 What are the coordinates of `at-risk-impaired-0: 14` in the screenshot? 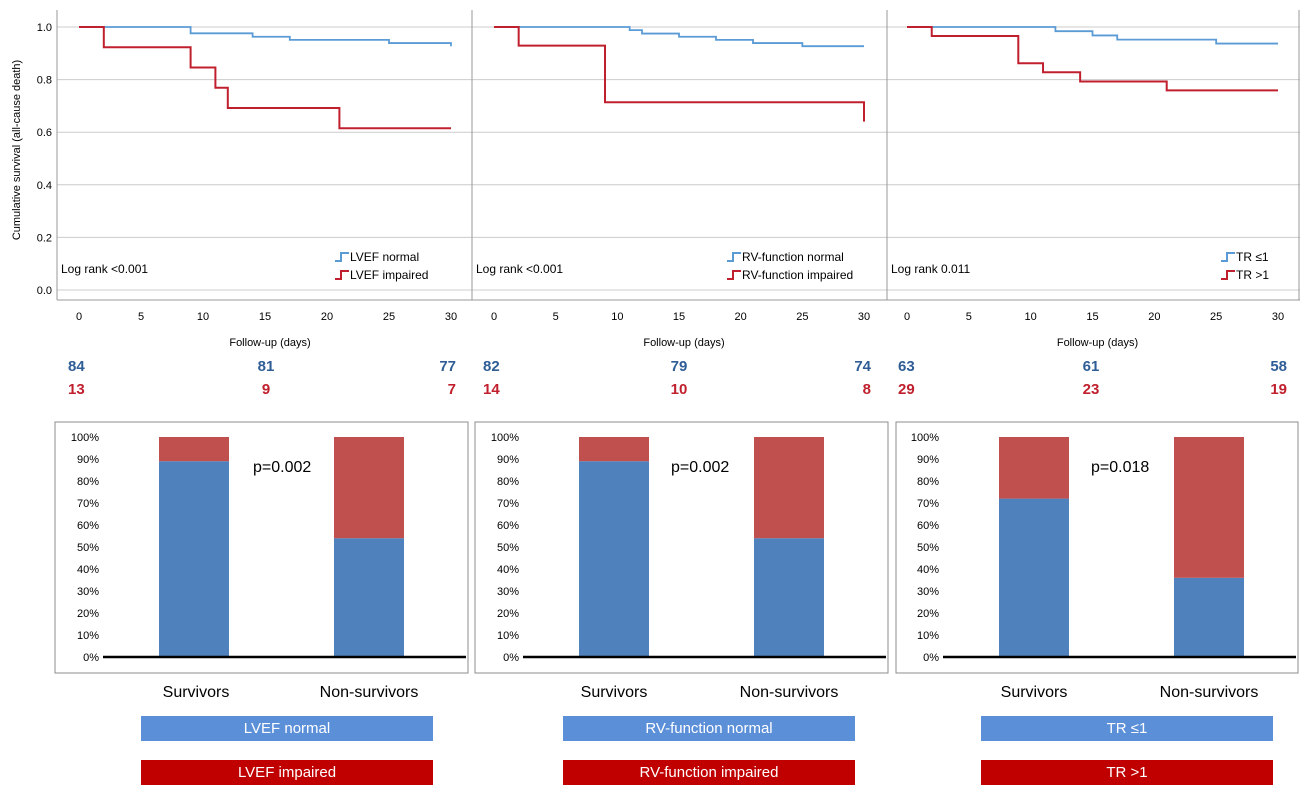 It's located at (491, 389).